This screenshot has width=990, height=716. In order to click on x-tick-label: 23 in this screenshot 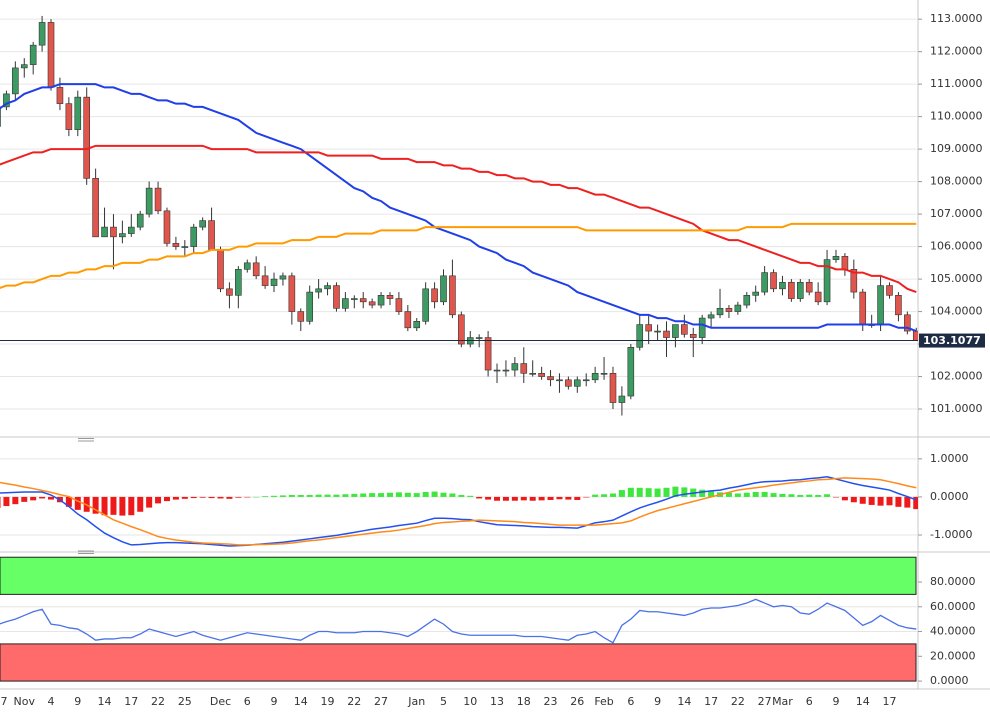, I will do `click(551, 701)`.